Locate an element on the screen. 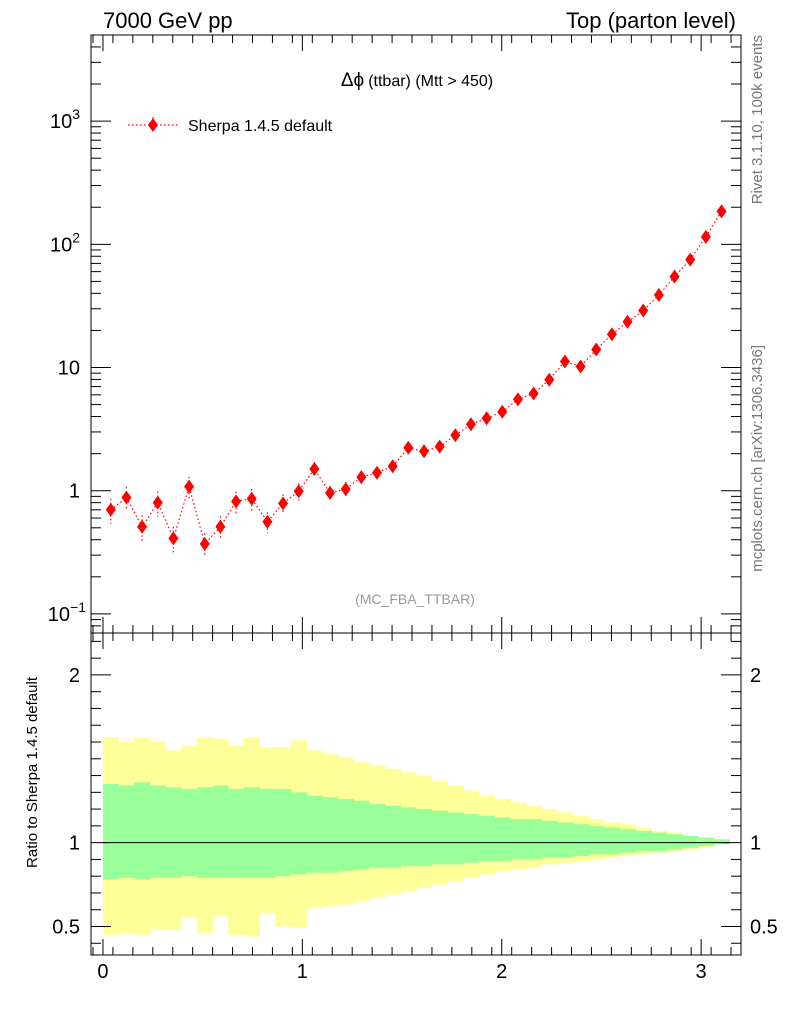 This screenshot has height=1024, width=786. rivet-label: Rivet 3.1.10, 100k events is located at coordinates (757, 119).